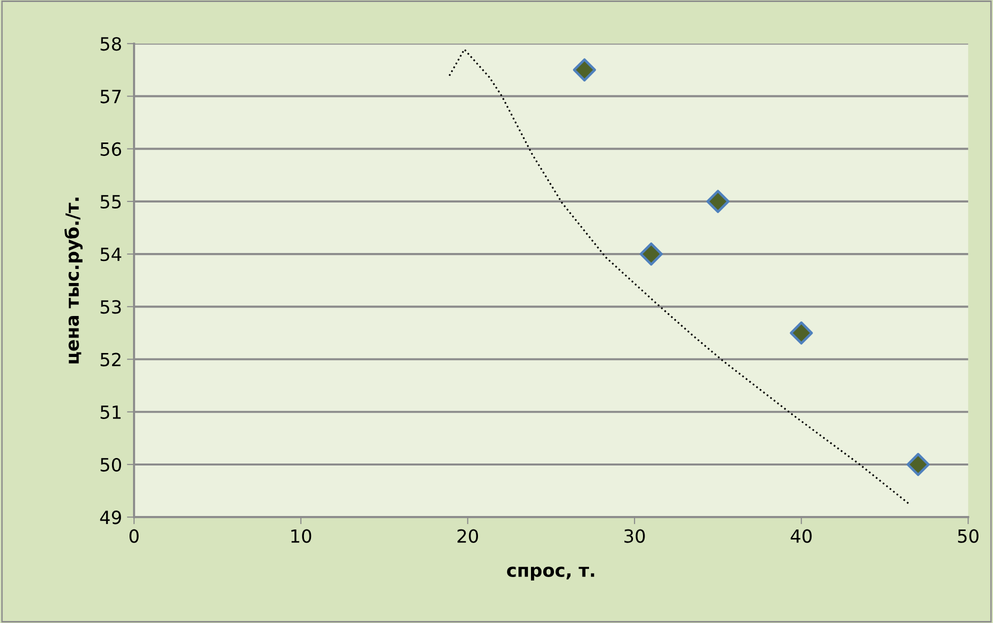 The width and height of the screenshot is (993, 623). I want to click on y-tick-label: 57, so click(110, 97).